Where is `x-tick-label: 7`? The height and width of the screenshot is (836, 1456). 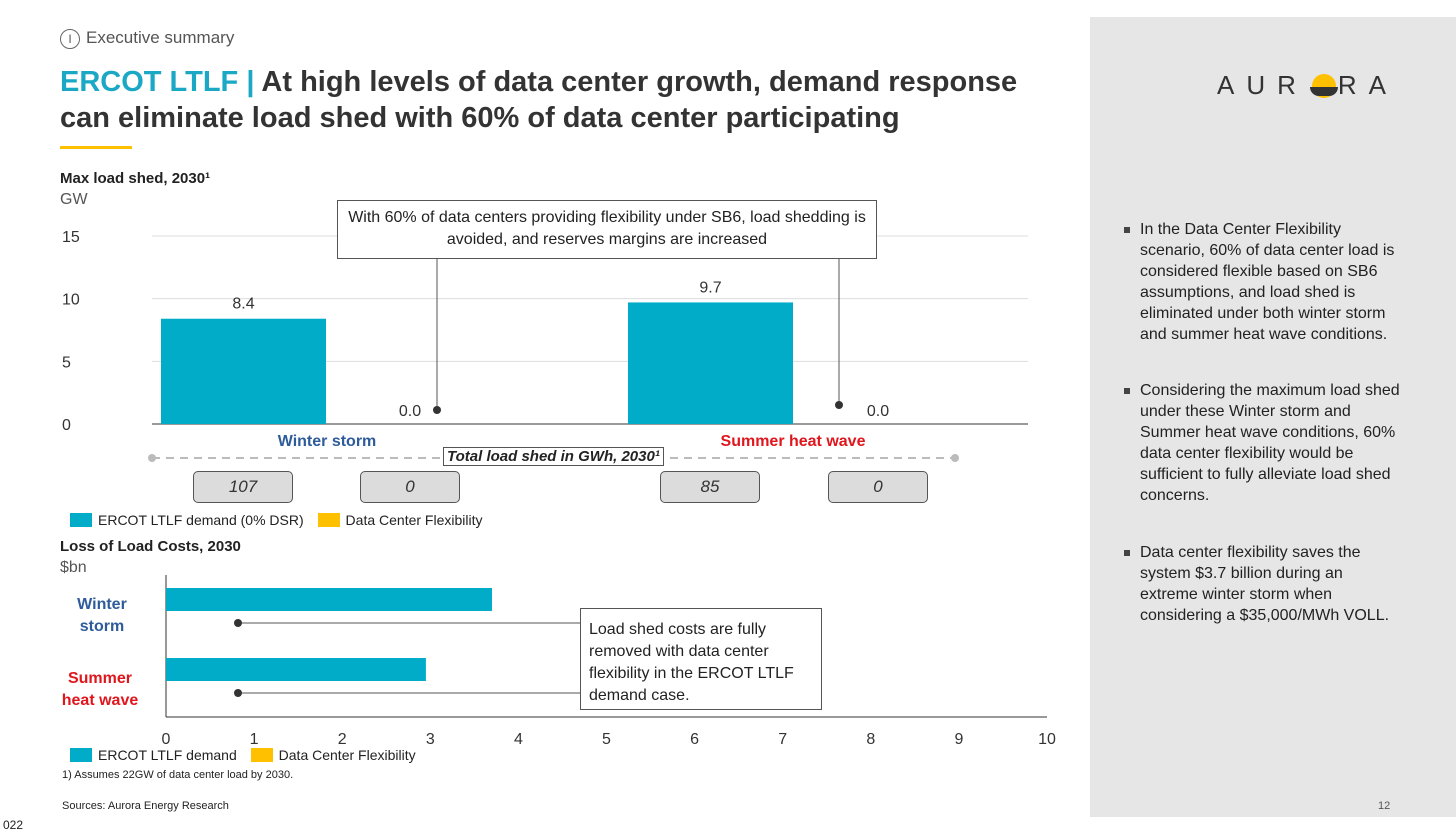 x-tick-label: 7 is located at coordinates (782, 739).